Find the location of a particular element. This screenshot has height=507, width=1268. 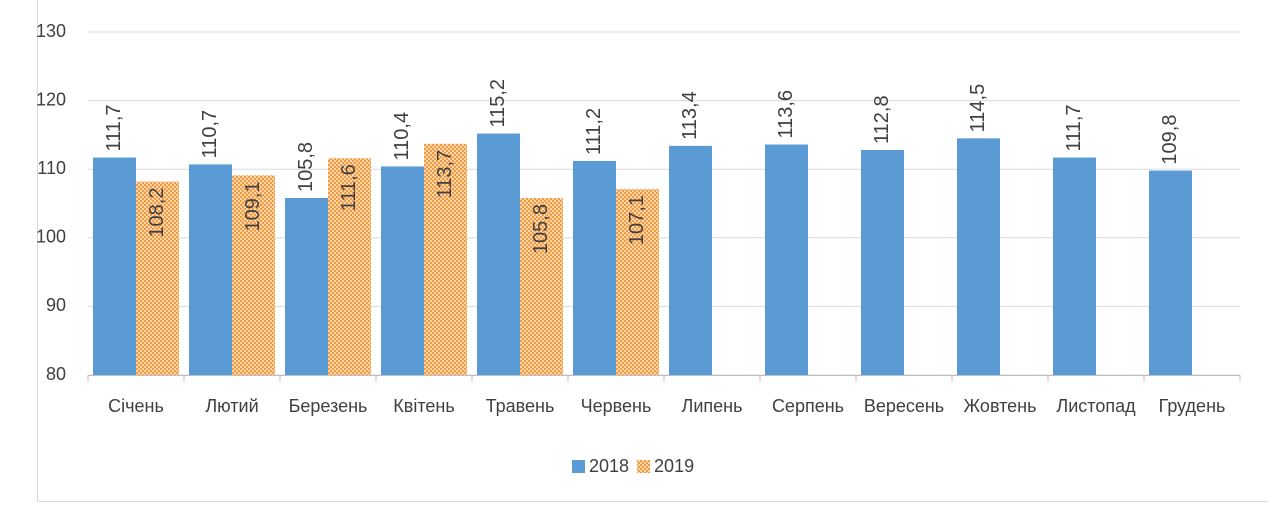

y-tick-label: 120 is located at coordinates (51, 99).